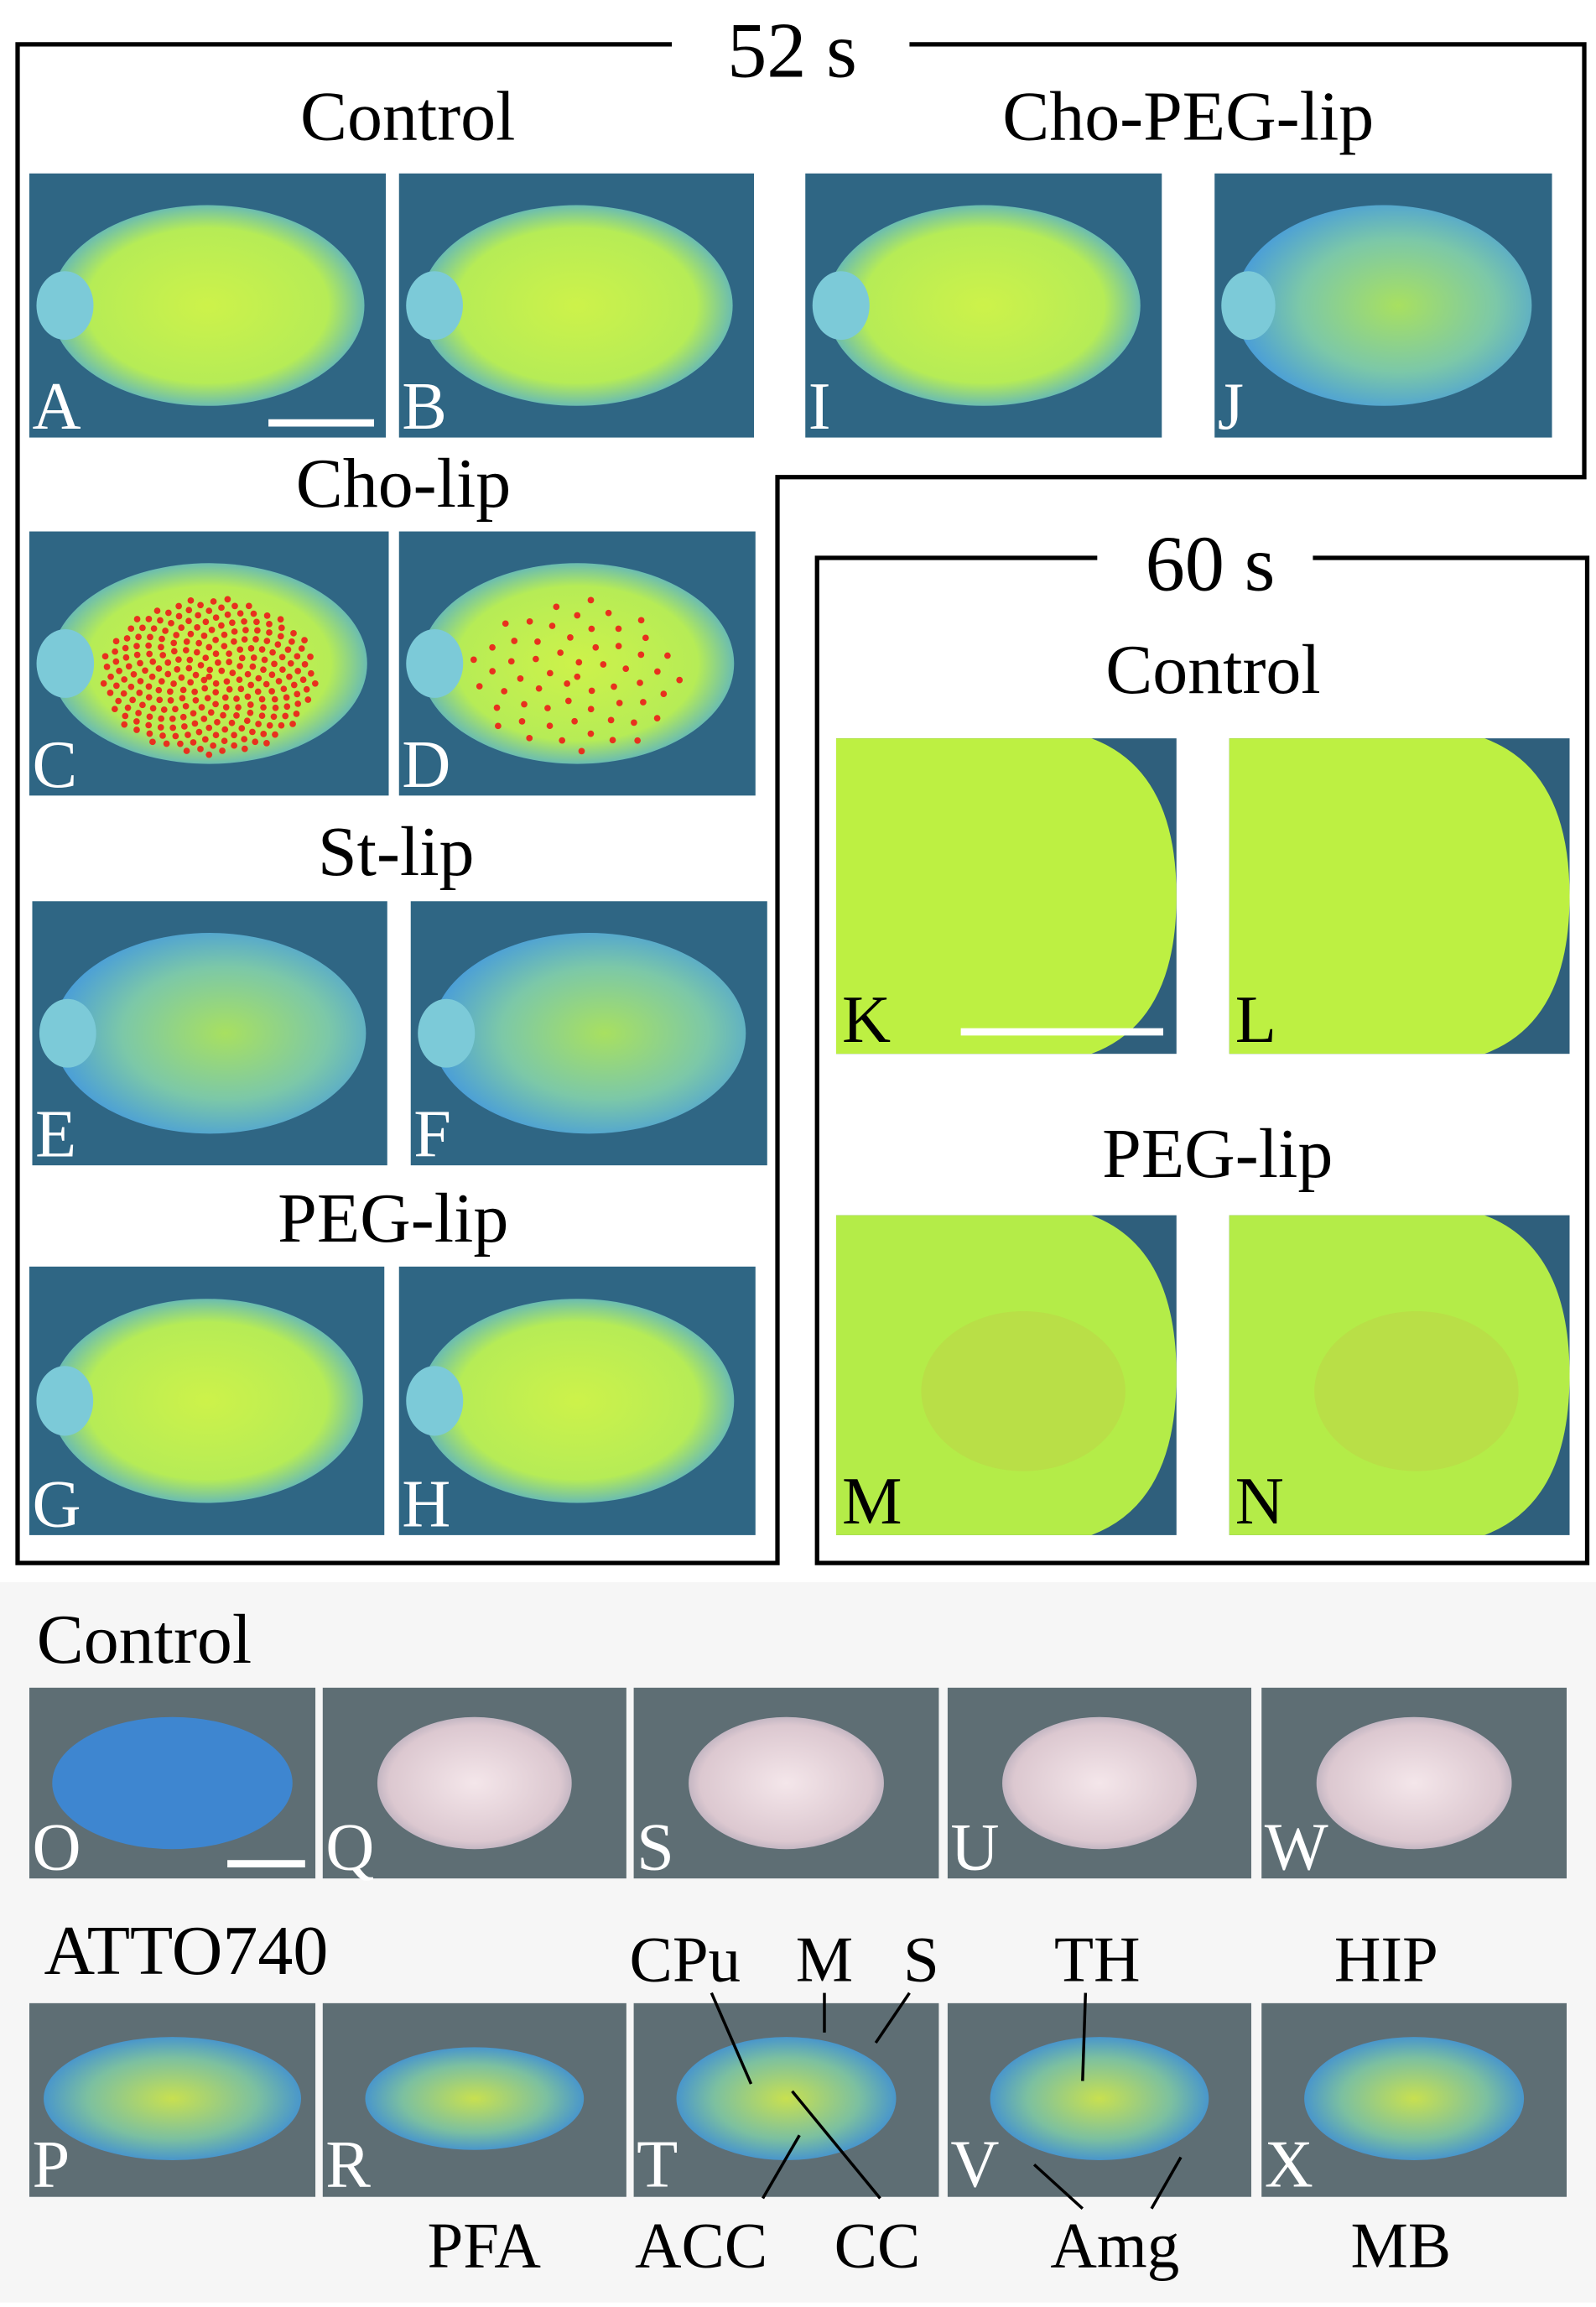  I want to click on group-title: Control, so click(1213, 670).